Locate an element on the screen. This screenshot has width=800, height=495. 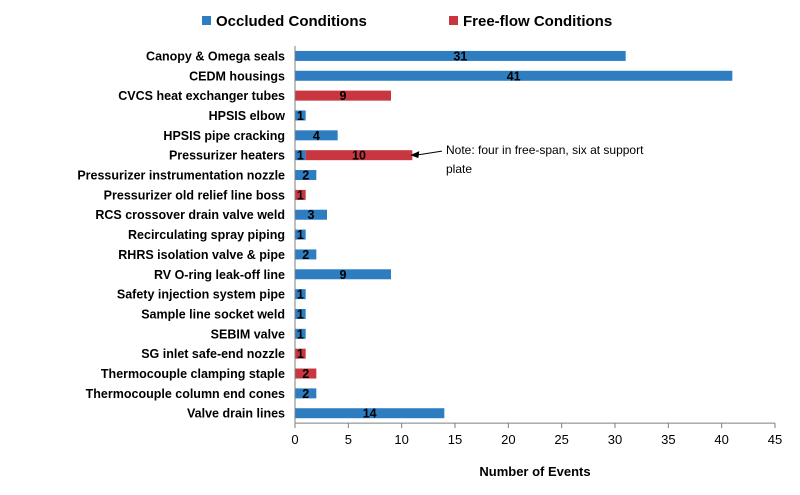
x-tick-label: 35 is located at coordinates (668, 439).